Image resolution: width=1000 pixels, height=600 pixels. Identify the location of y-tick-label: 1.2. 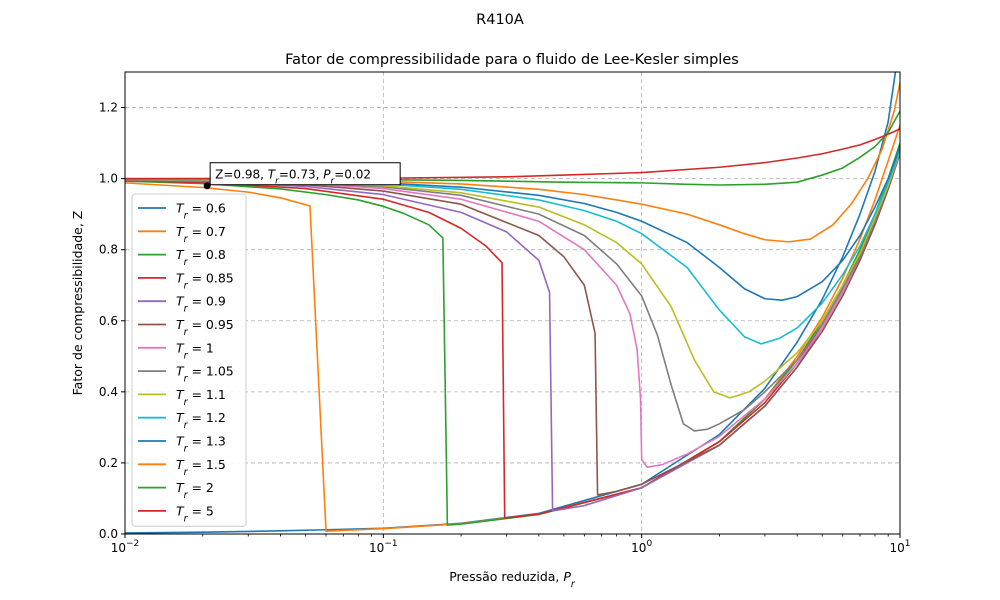
(108, 108).